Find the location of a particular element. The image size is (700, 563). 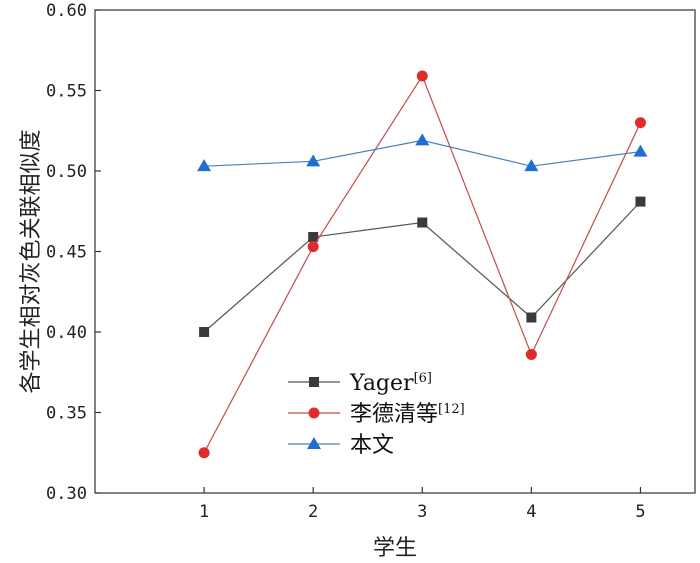

legend-item: 本文 is located at coordinates (341, 445).